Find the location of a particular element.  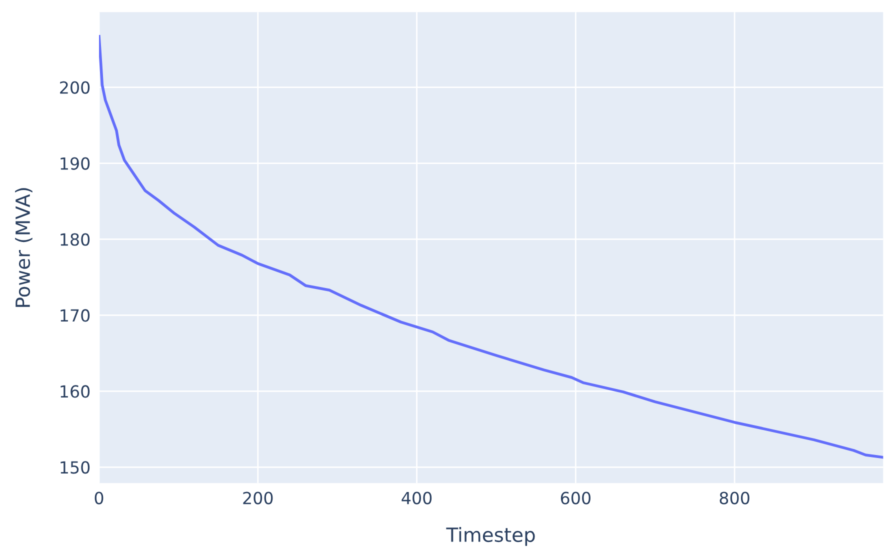

y-tick-label: 190 is located at coordinates (75, 163).